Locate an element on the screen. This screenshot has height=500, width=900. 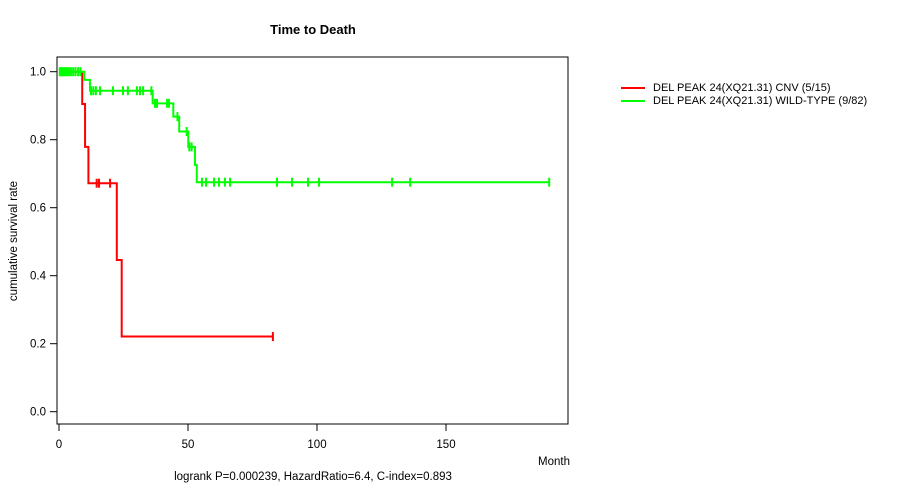
chart-title: Time to Death is located at coordinates (313, 29).